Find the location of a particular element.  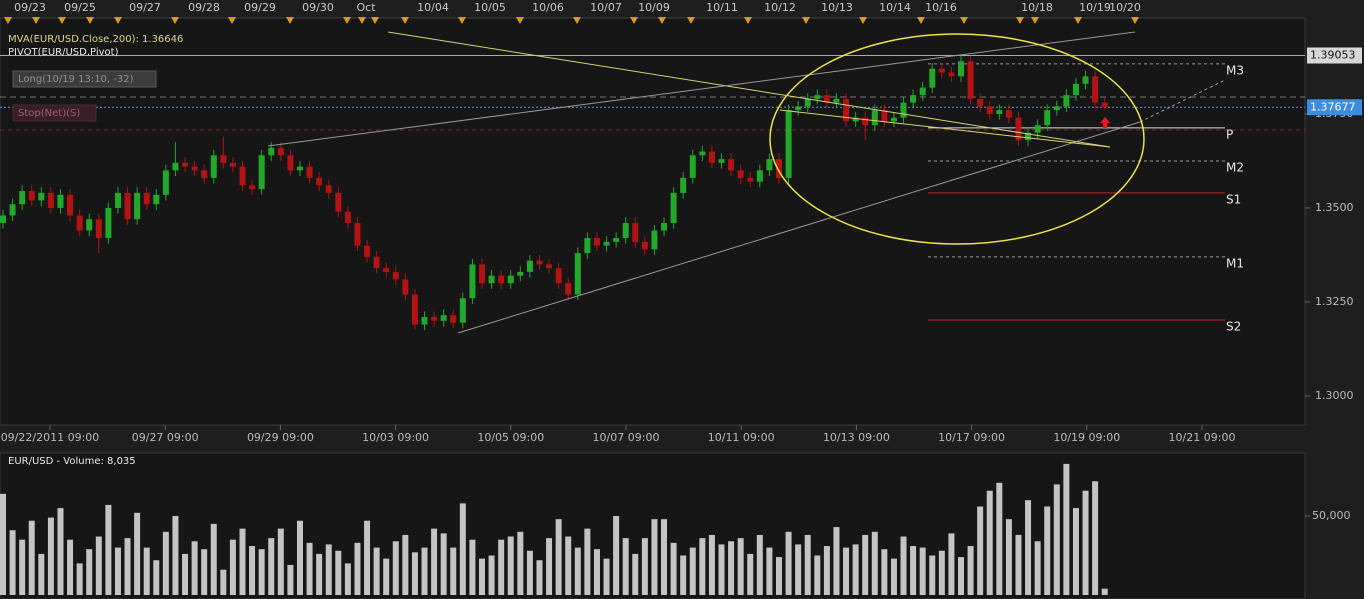

trend-line is located at coordinates (749, 89).